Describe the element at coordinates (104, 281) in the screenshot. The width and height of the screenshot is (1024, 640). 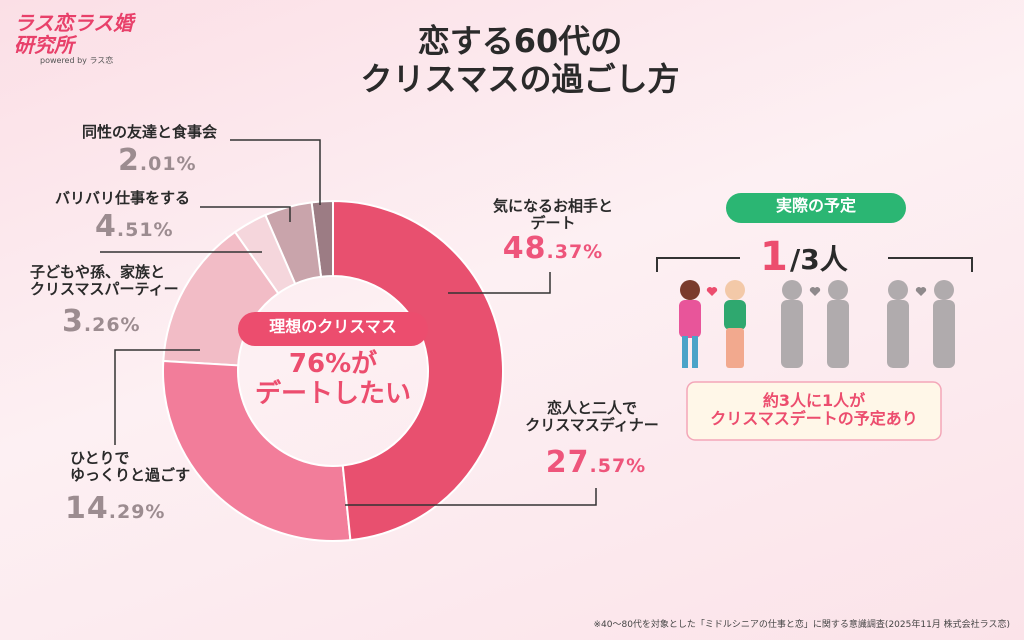
I see `segment-label: 子どもや孫、家族と クリスマスパーティー` at that location.